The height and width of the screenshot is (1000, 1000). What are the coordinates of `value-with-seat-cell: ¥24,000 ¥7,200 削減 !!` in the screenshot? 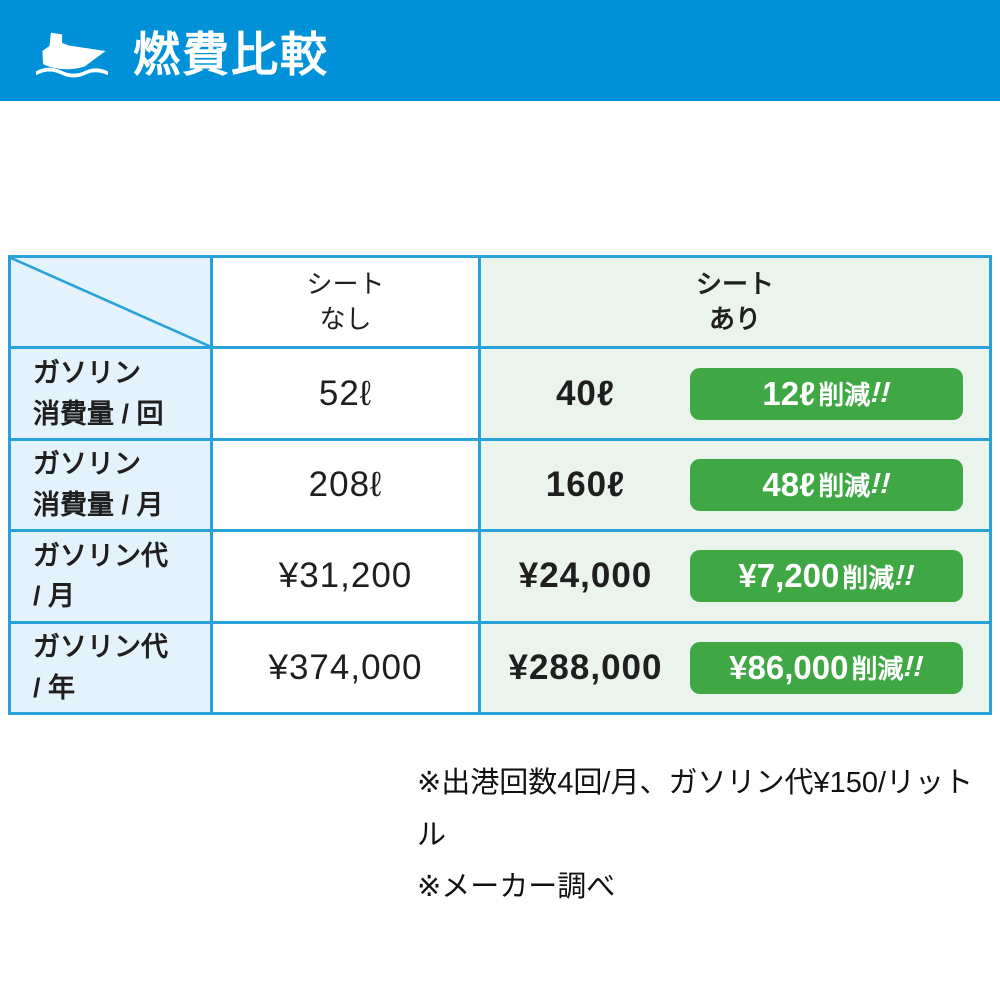 It's located at (735, 576).